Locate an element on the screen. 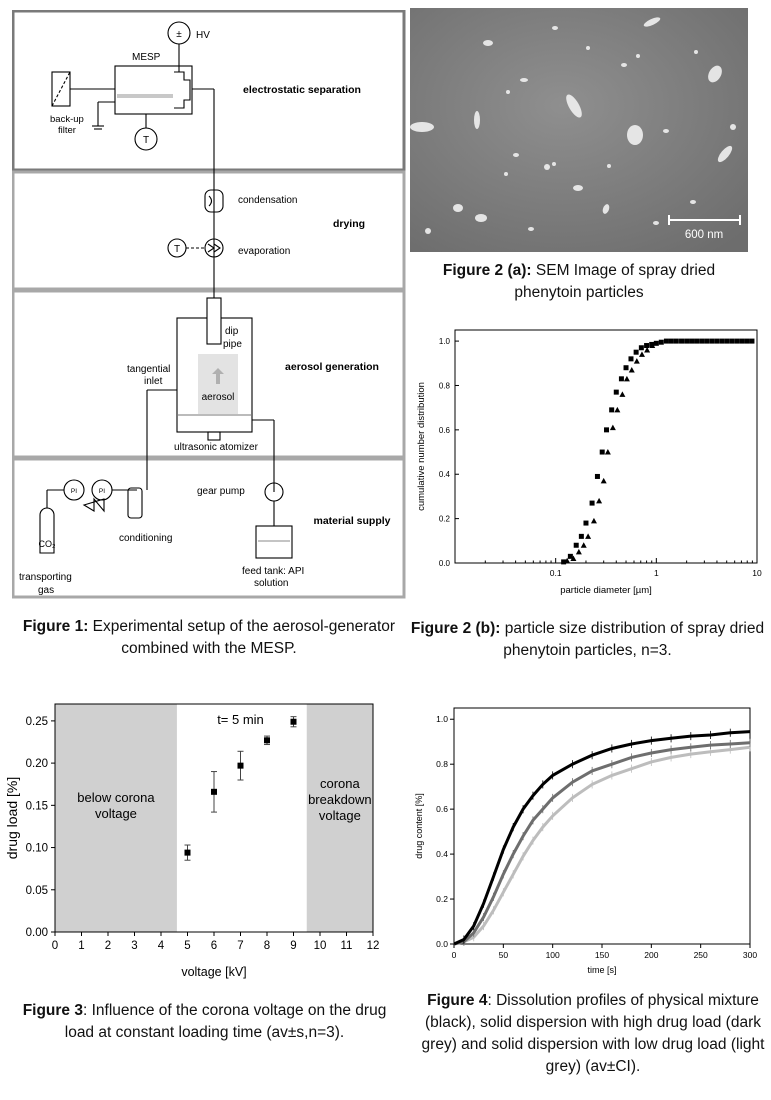  x-tick-label: 9 is located at coordinates (293, 946).